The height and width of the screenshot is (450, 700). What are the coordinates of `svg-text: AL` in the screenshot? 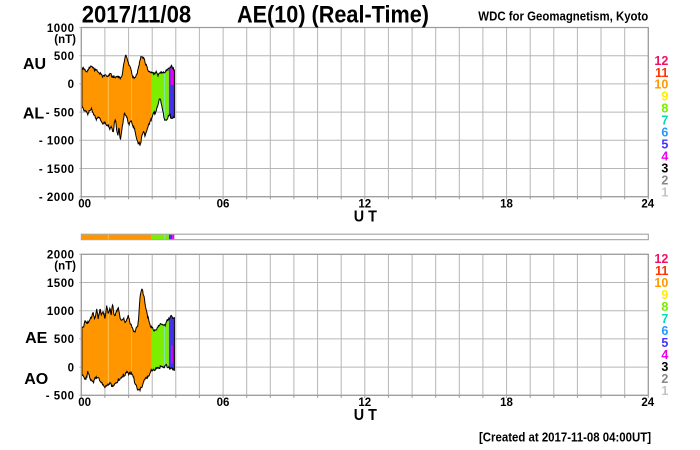 It's located at (34, 113).